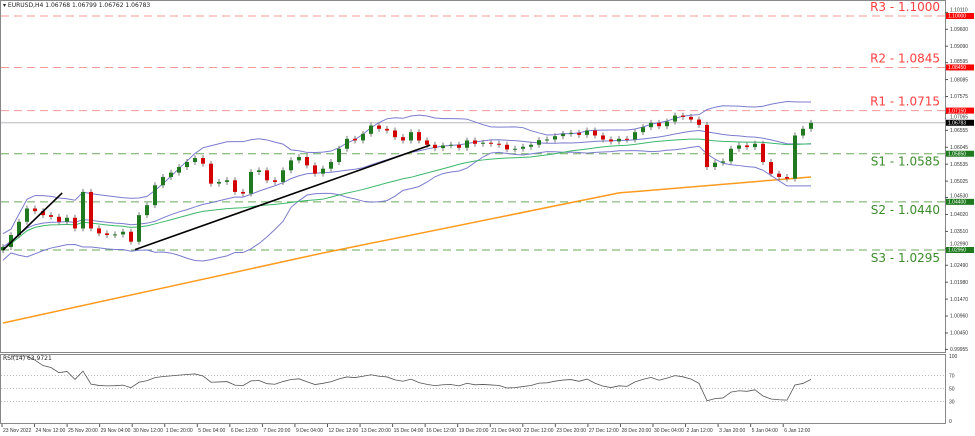 This screenshot has height=436, width=975. What do you see at coordinates (905, 58) in the screenshot?
I see `level-label-r2: R2 - 1.0845` at bounding box center [905, 58].